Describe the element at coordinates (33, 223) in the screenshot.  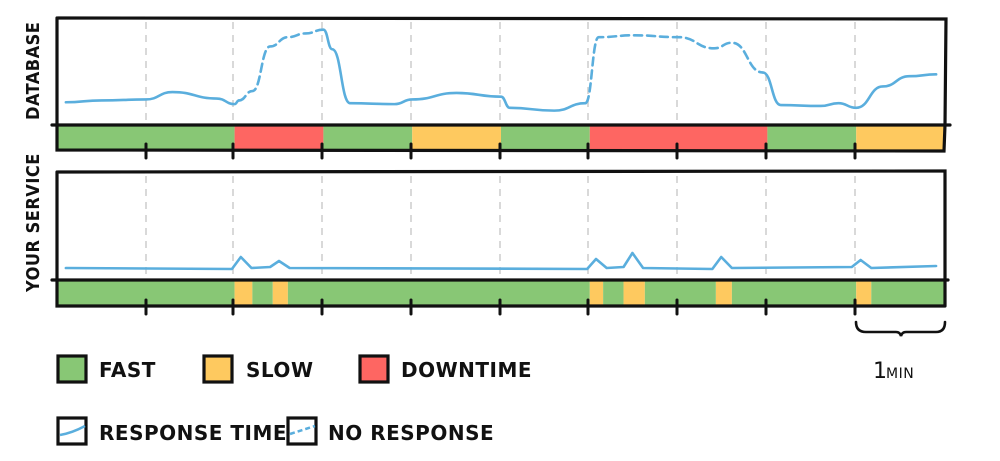
I see `service-panel-label: YOUR SERVICE` at that location.